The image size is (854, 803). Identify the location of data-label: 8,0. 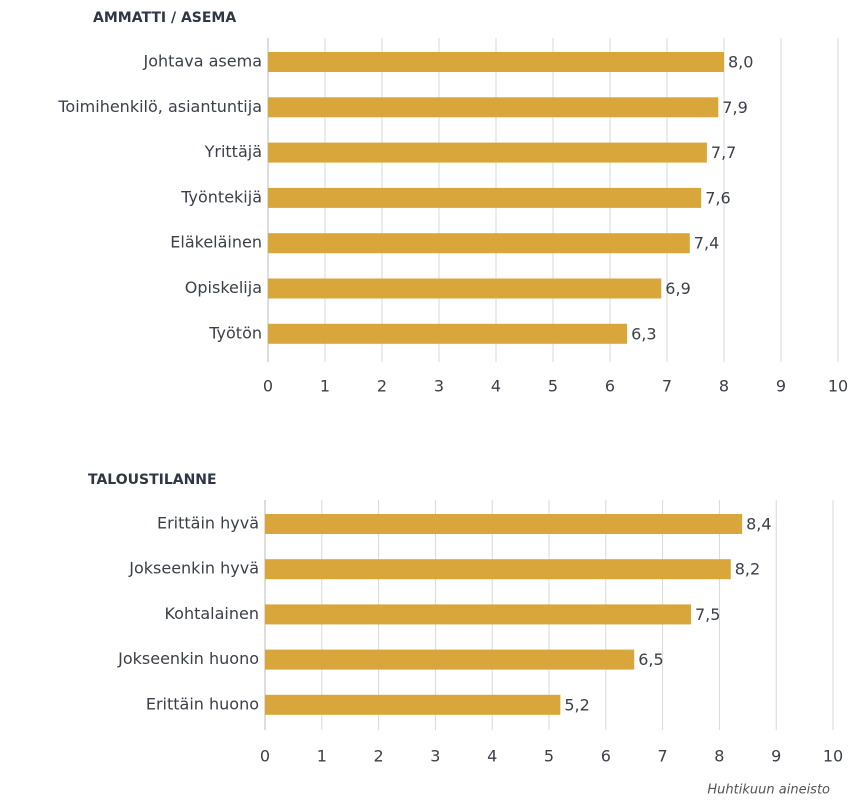
(740, 62).